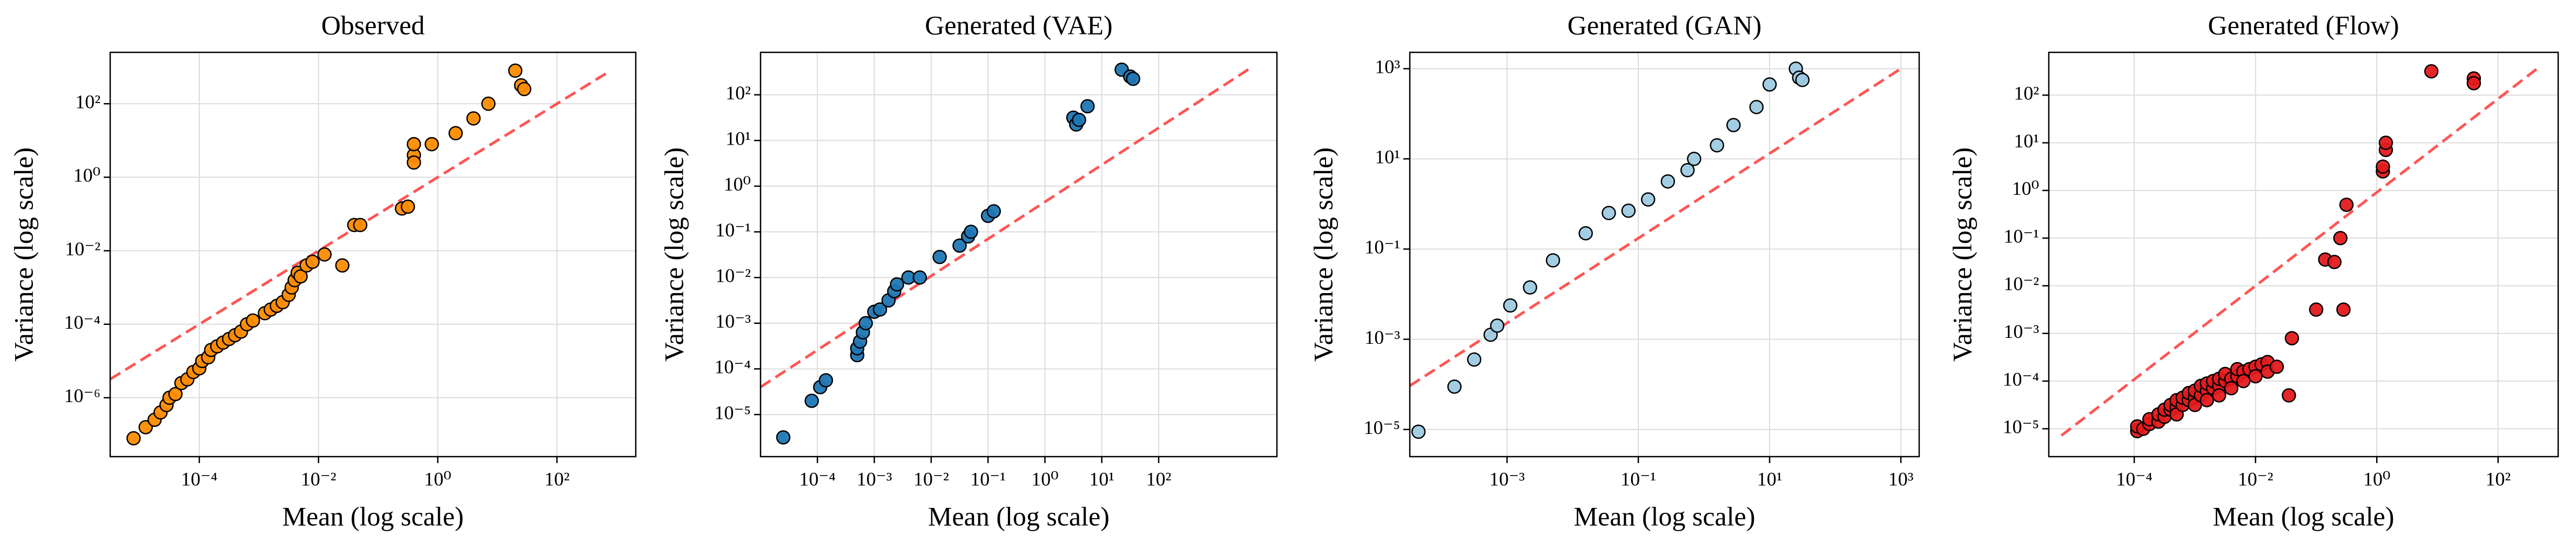  I want to click on chart-title: Generated (GAN), so click(1665, 25).